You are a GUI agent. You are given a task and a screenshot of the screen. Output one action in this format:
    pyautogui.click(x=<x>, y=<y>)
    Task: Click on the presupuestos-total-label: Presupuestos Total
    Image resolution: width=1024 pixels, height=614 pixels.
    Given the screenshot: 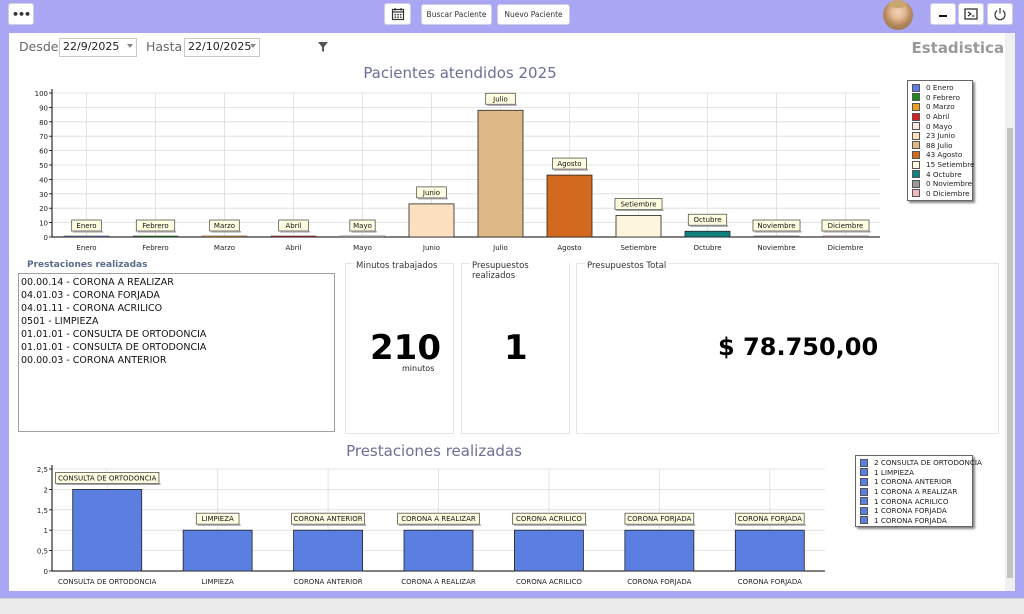 What is the action you would take?
    pyautogui.click(x=627, y=266)
    